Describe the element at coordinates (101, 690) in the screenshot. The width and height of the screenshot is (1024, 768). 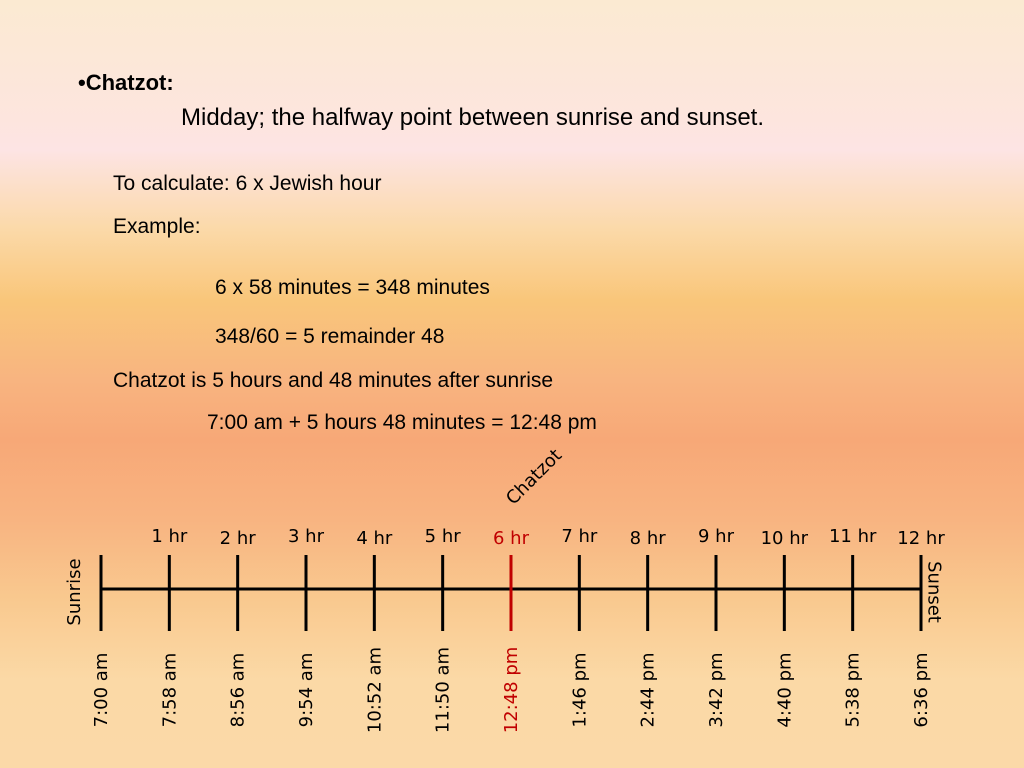
I see `time-label: 7:00 am` at that location.